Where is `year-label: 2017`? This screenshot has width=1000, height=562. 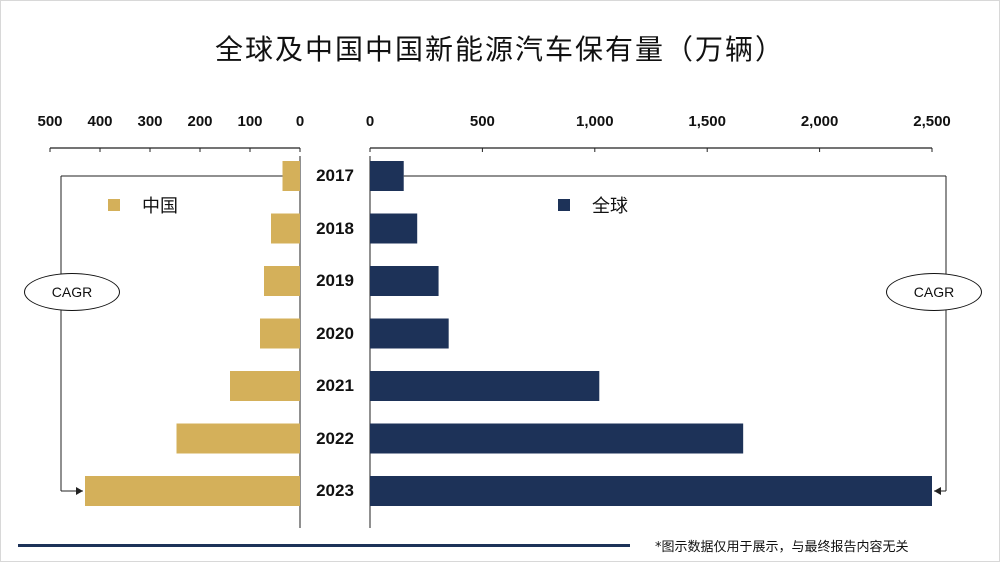
year-label: 2017 is located at coordinates (335, 175).